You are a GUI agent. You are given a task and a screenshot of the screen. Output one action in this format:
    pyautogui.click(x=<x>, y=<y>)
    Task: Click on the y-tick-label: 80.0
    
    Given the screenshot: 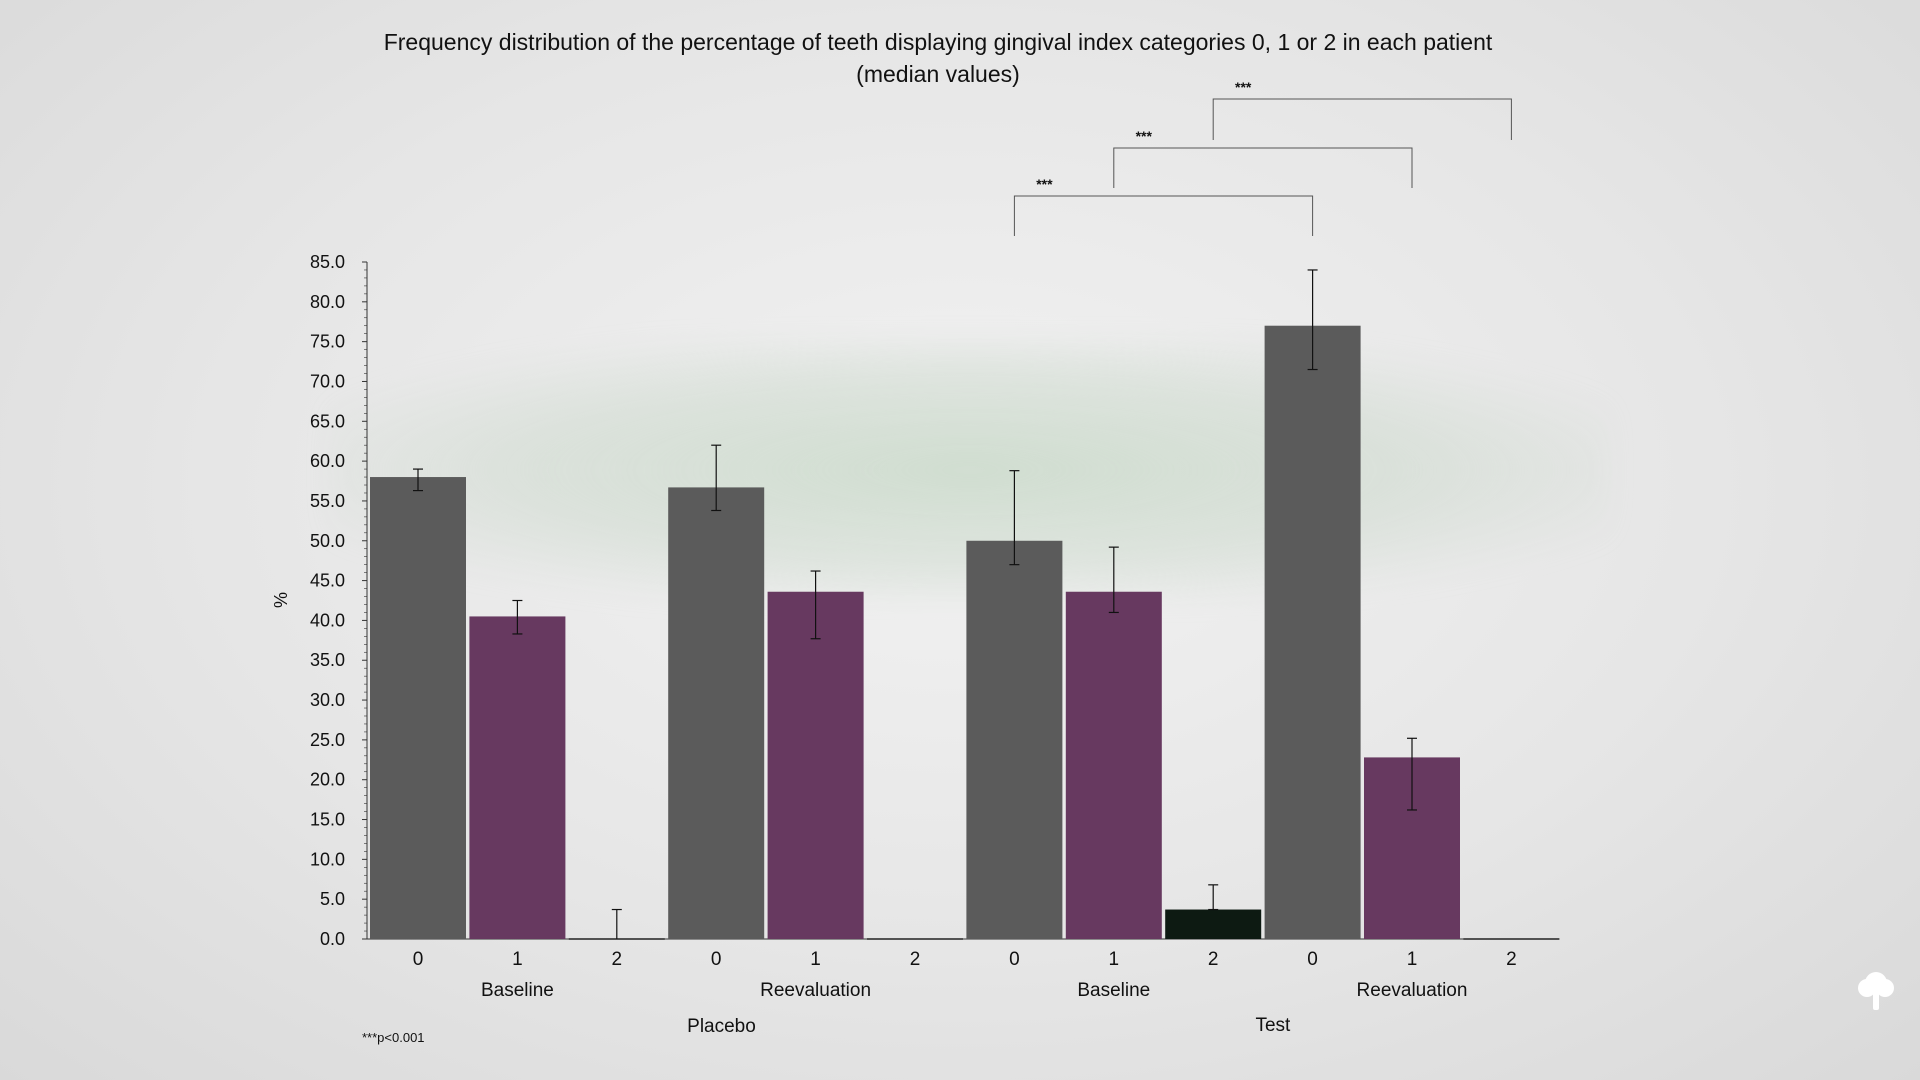 What is the action you would take?
    pyautogui.click(x=327, y=302)
    